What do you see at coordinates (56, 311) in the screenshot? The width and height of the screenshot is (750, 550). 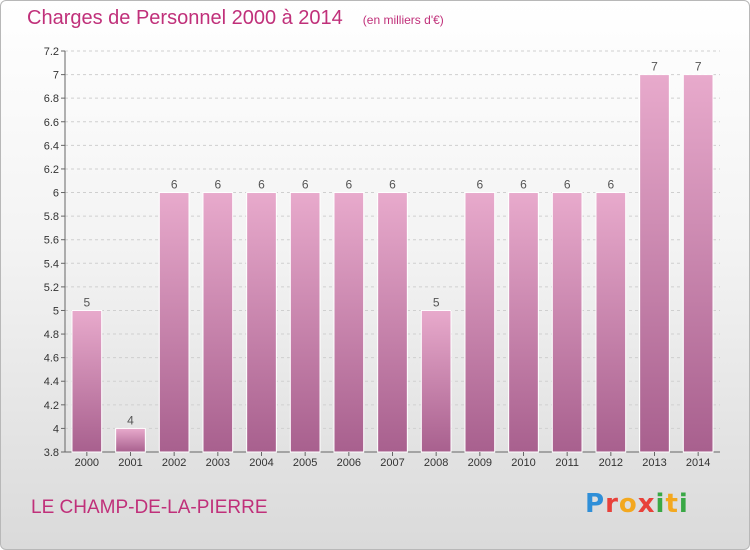 I see `y-tick-label: 5` at bounding box center [56, 311].